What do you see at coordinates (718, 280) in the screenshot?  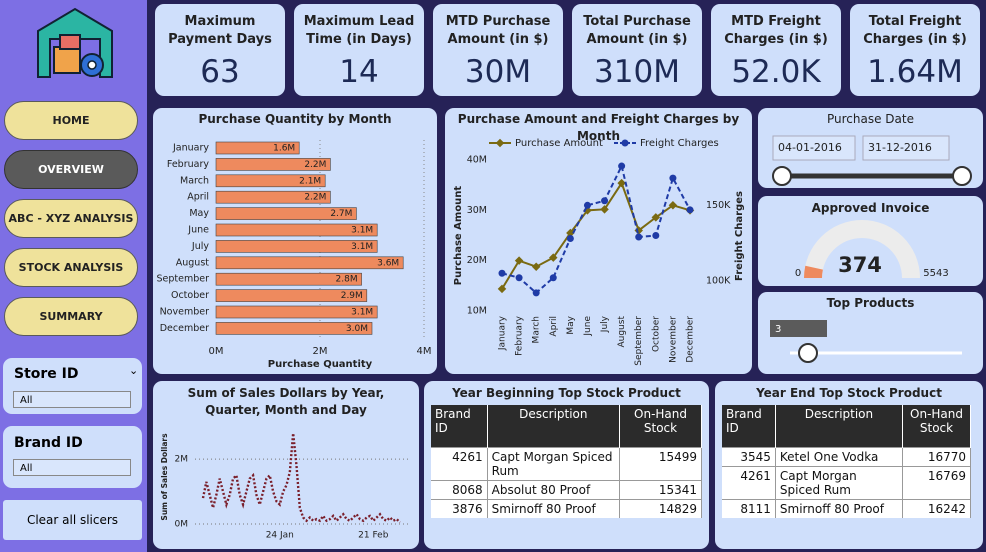 I see `y2-tick-label: 100K` at bounding box center [718, 280].